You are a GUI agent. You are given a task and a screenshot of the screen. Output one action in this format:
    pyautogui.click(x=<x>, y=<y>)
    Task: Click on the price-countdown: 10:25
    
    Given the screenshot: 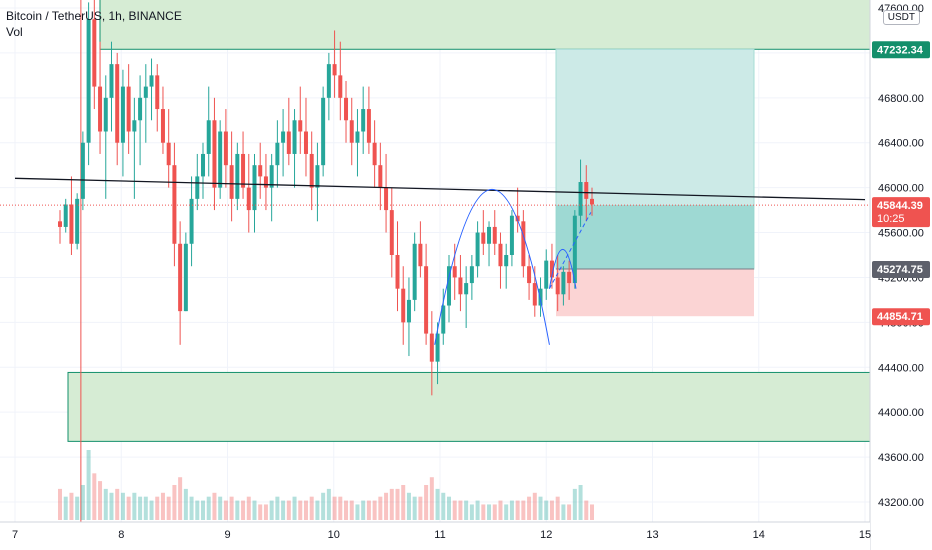 What is the action you would take?
    pyautogui.click(x=891, y=219)
    